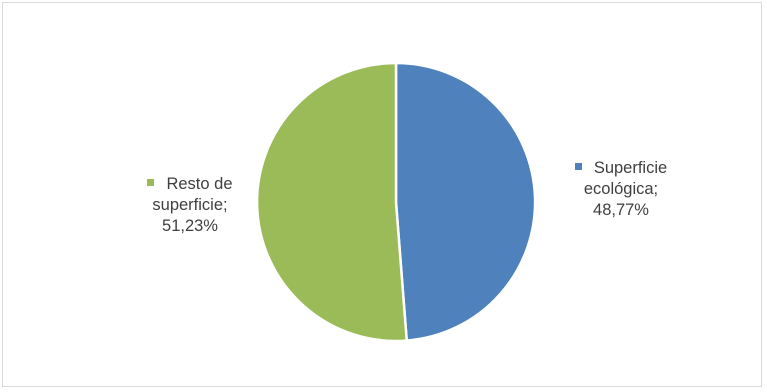  What do you see at coordinates (578, 166) in the screenshot?
I see `legend-marker-ecologica` at bounding box center [578, 166].